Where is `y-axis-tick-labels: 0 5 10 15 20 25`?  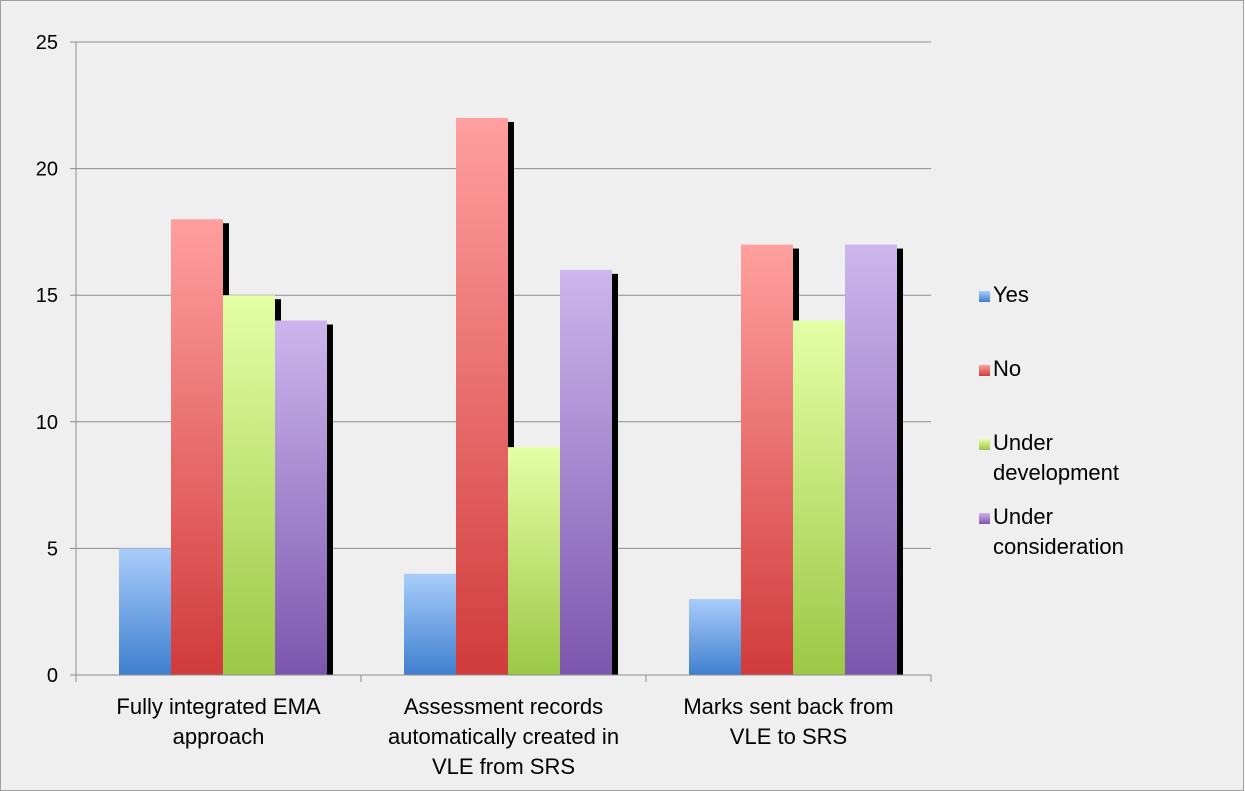
y-axis-tick-labels: 0 5 10 15 20 25 is located at coordinates (47, 359).